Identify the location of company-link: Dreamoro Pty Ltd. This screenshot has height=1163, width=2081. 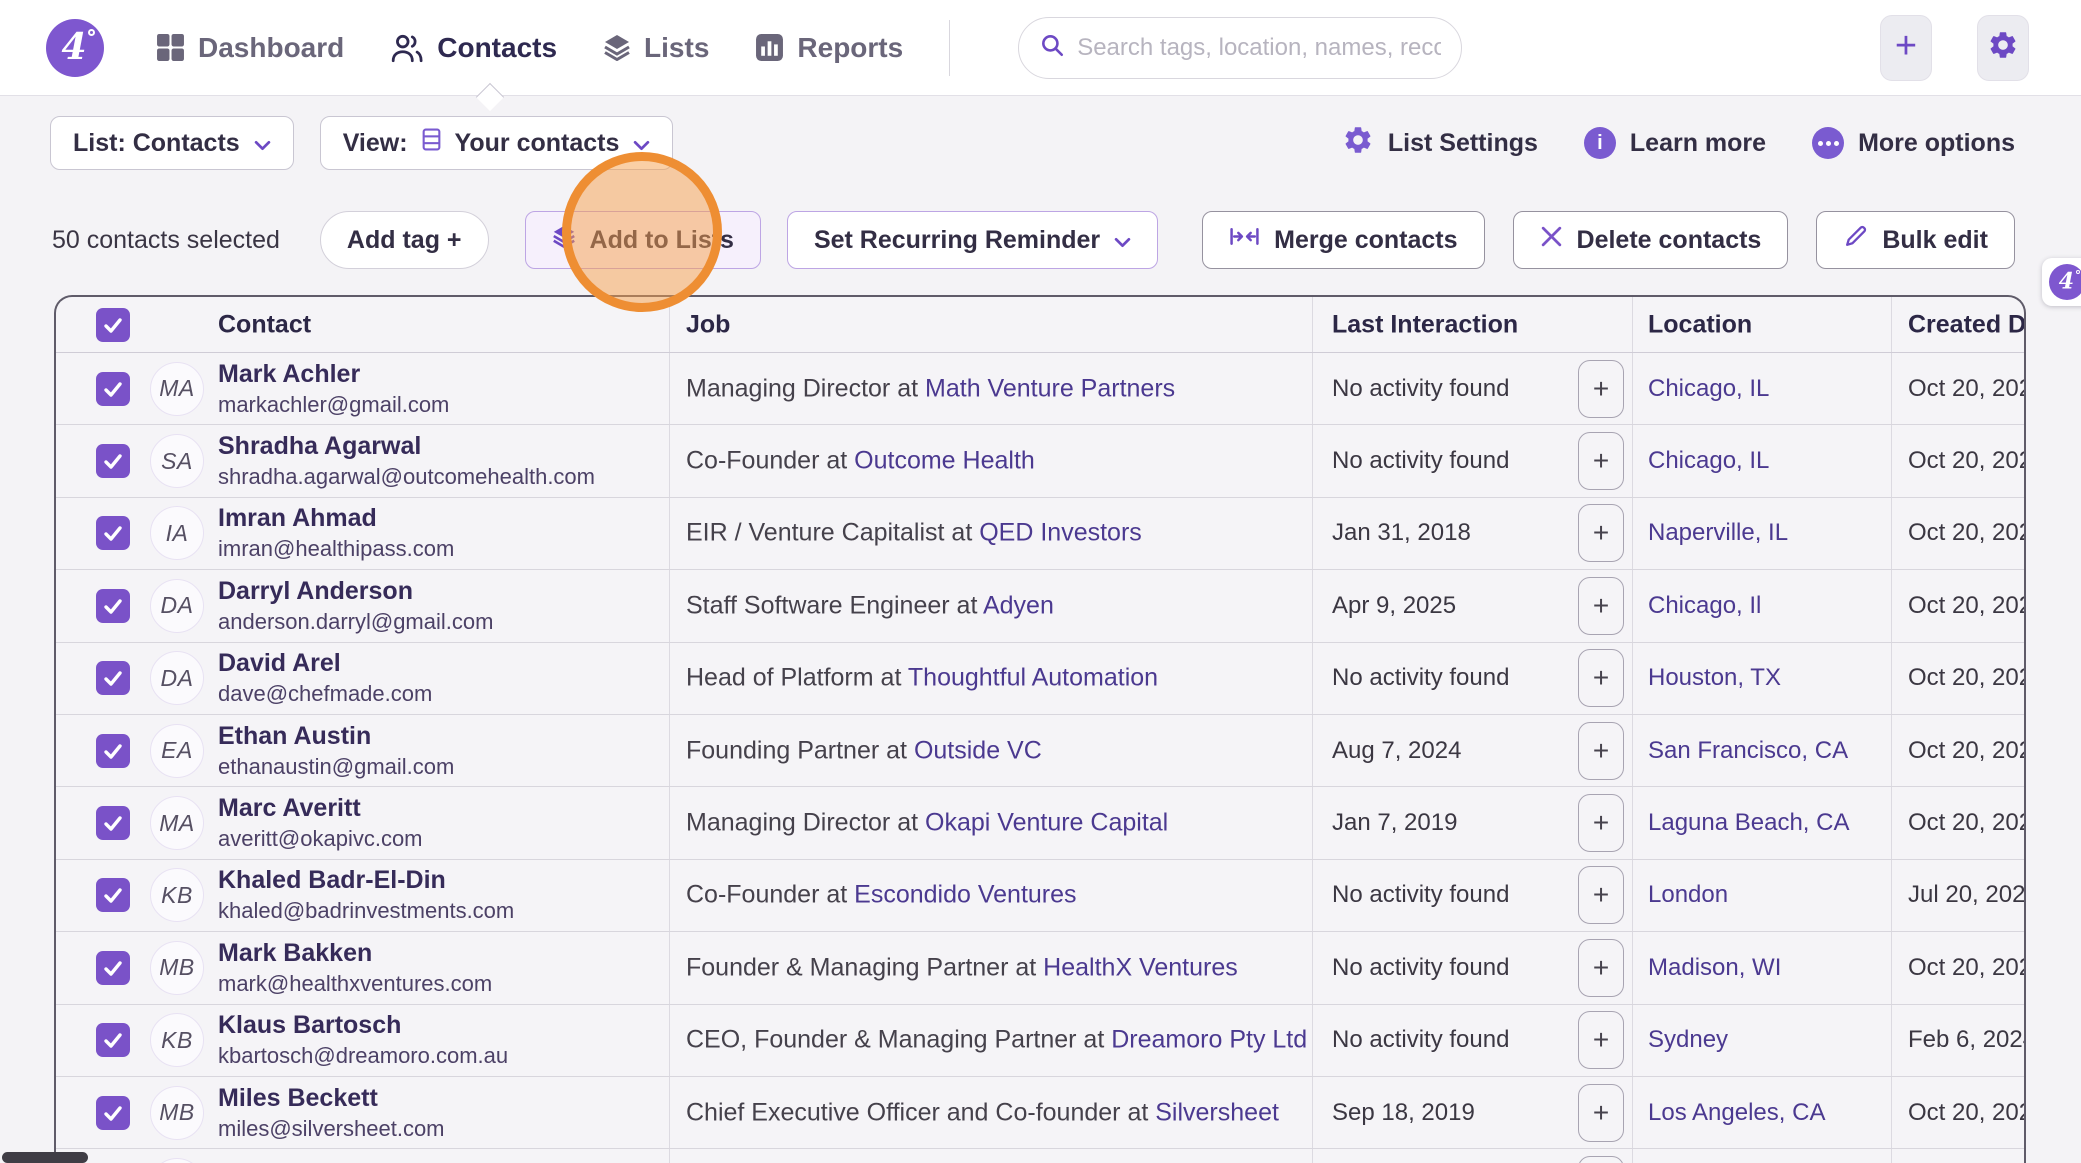
(1209, 1039).